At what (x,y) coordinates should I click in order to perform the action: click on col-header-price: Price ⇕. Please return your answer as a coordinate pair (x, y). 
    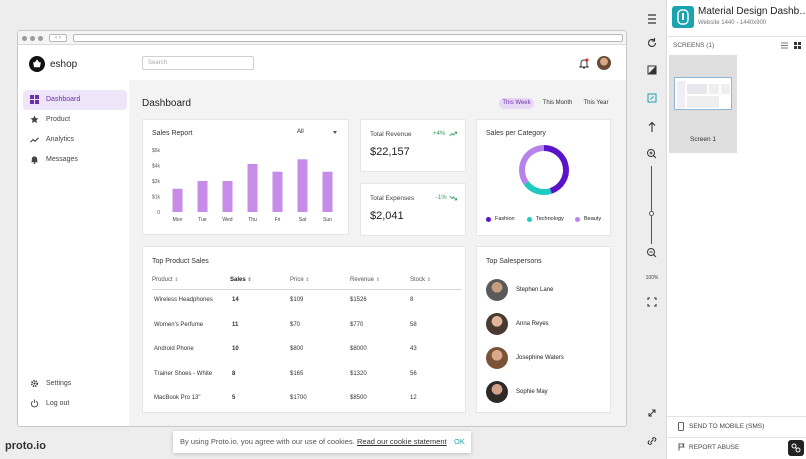
    Looking at the image, I should click on (300, 280).